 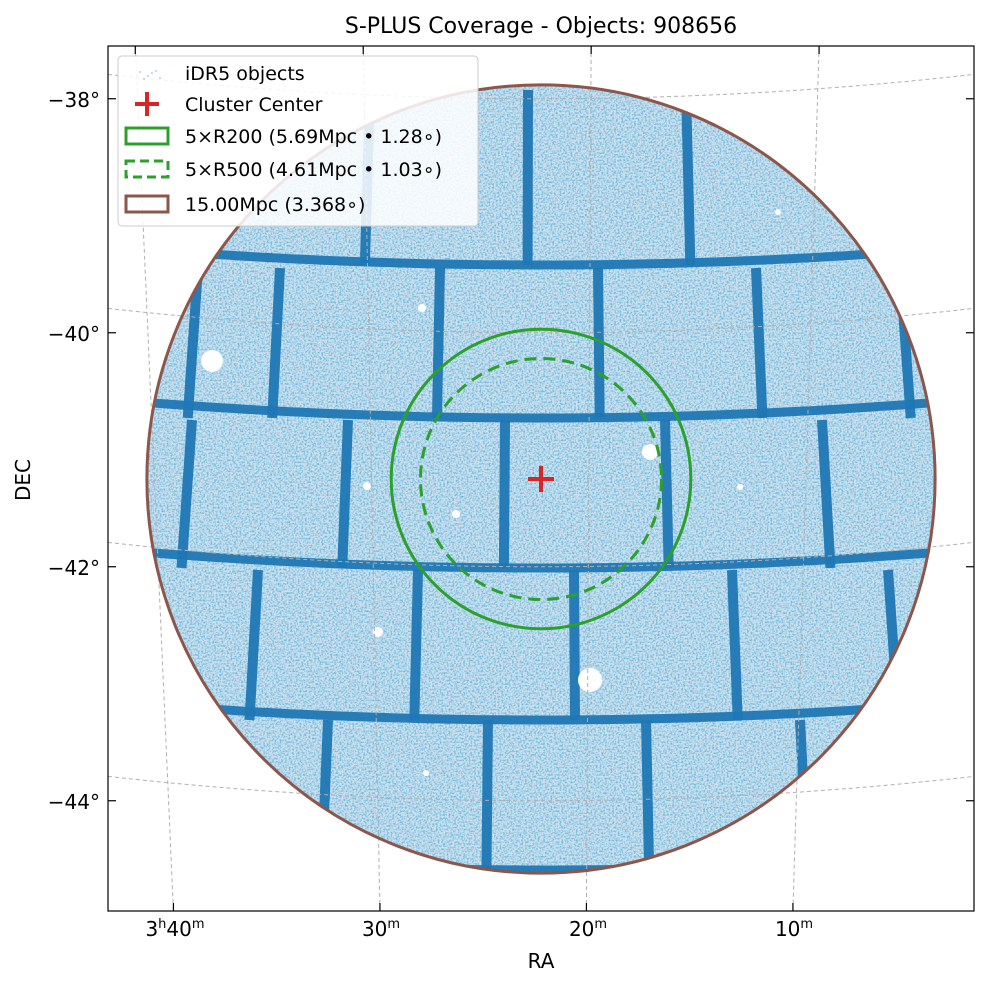 What do you see at coordinates (479, 929) in the screenshot?
I see `x-tick-labels: 3h40m 30m 20m 10m` at bounding box center [479, 929].